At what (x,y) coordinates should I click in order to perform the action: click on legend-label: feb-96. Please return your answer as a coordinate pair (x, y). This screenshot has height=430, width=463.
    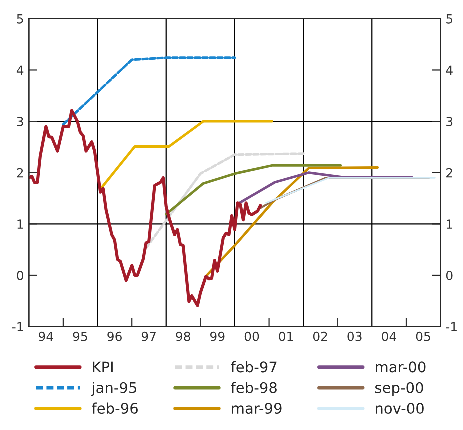
    Looking at the image, I should click on (115, 408).